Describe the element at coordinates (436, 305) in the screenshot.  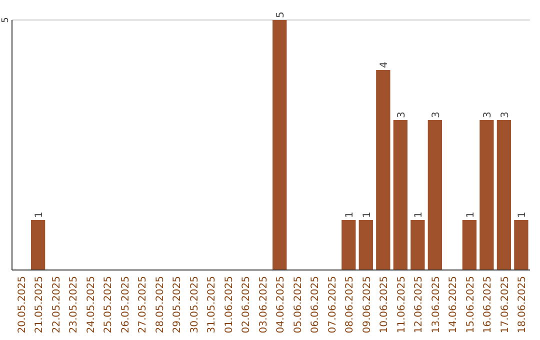
I see `x-tick-label: 13.06.2025` at that location.